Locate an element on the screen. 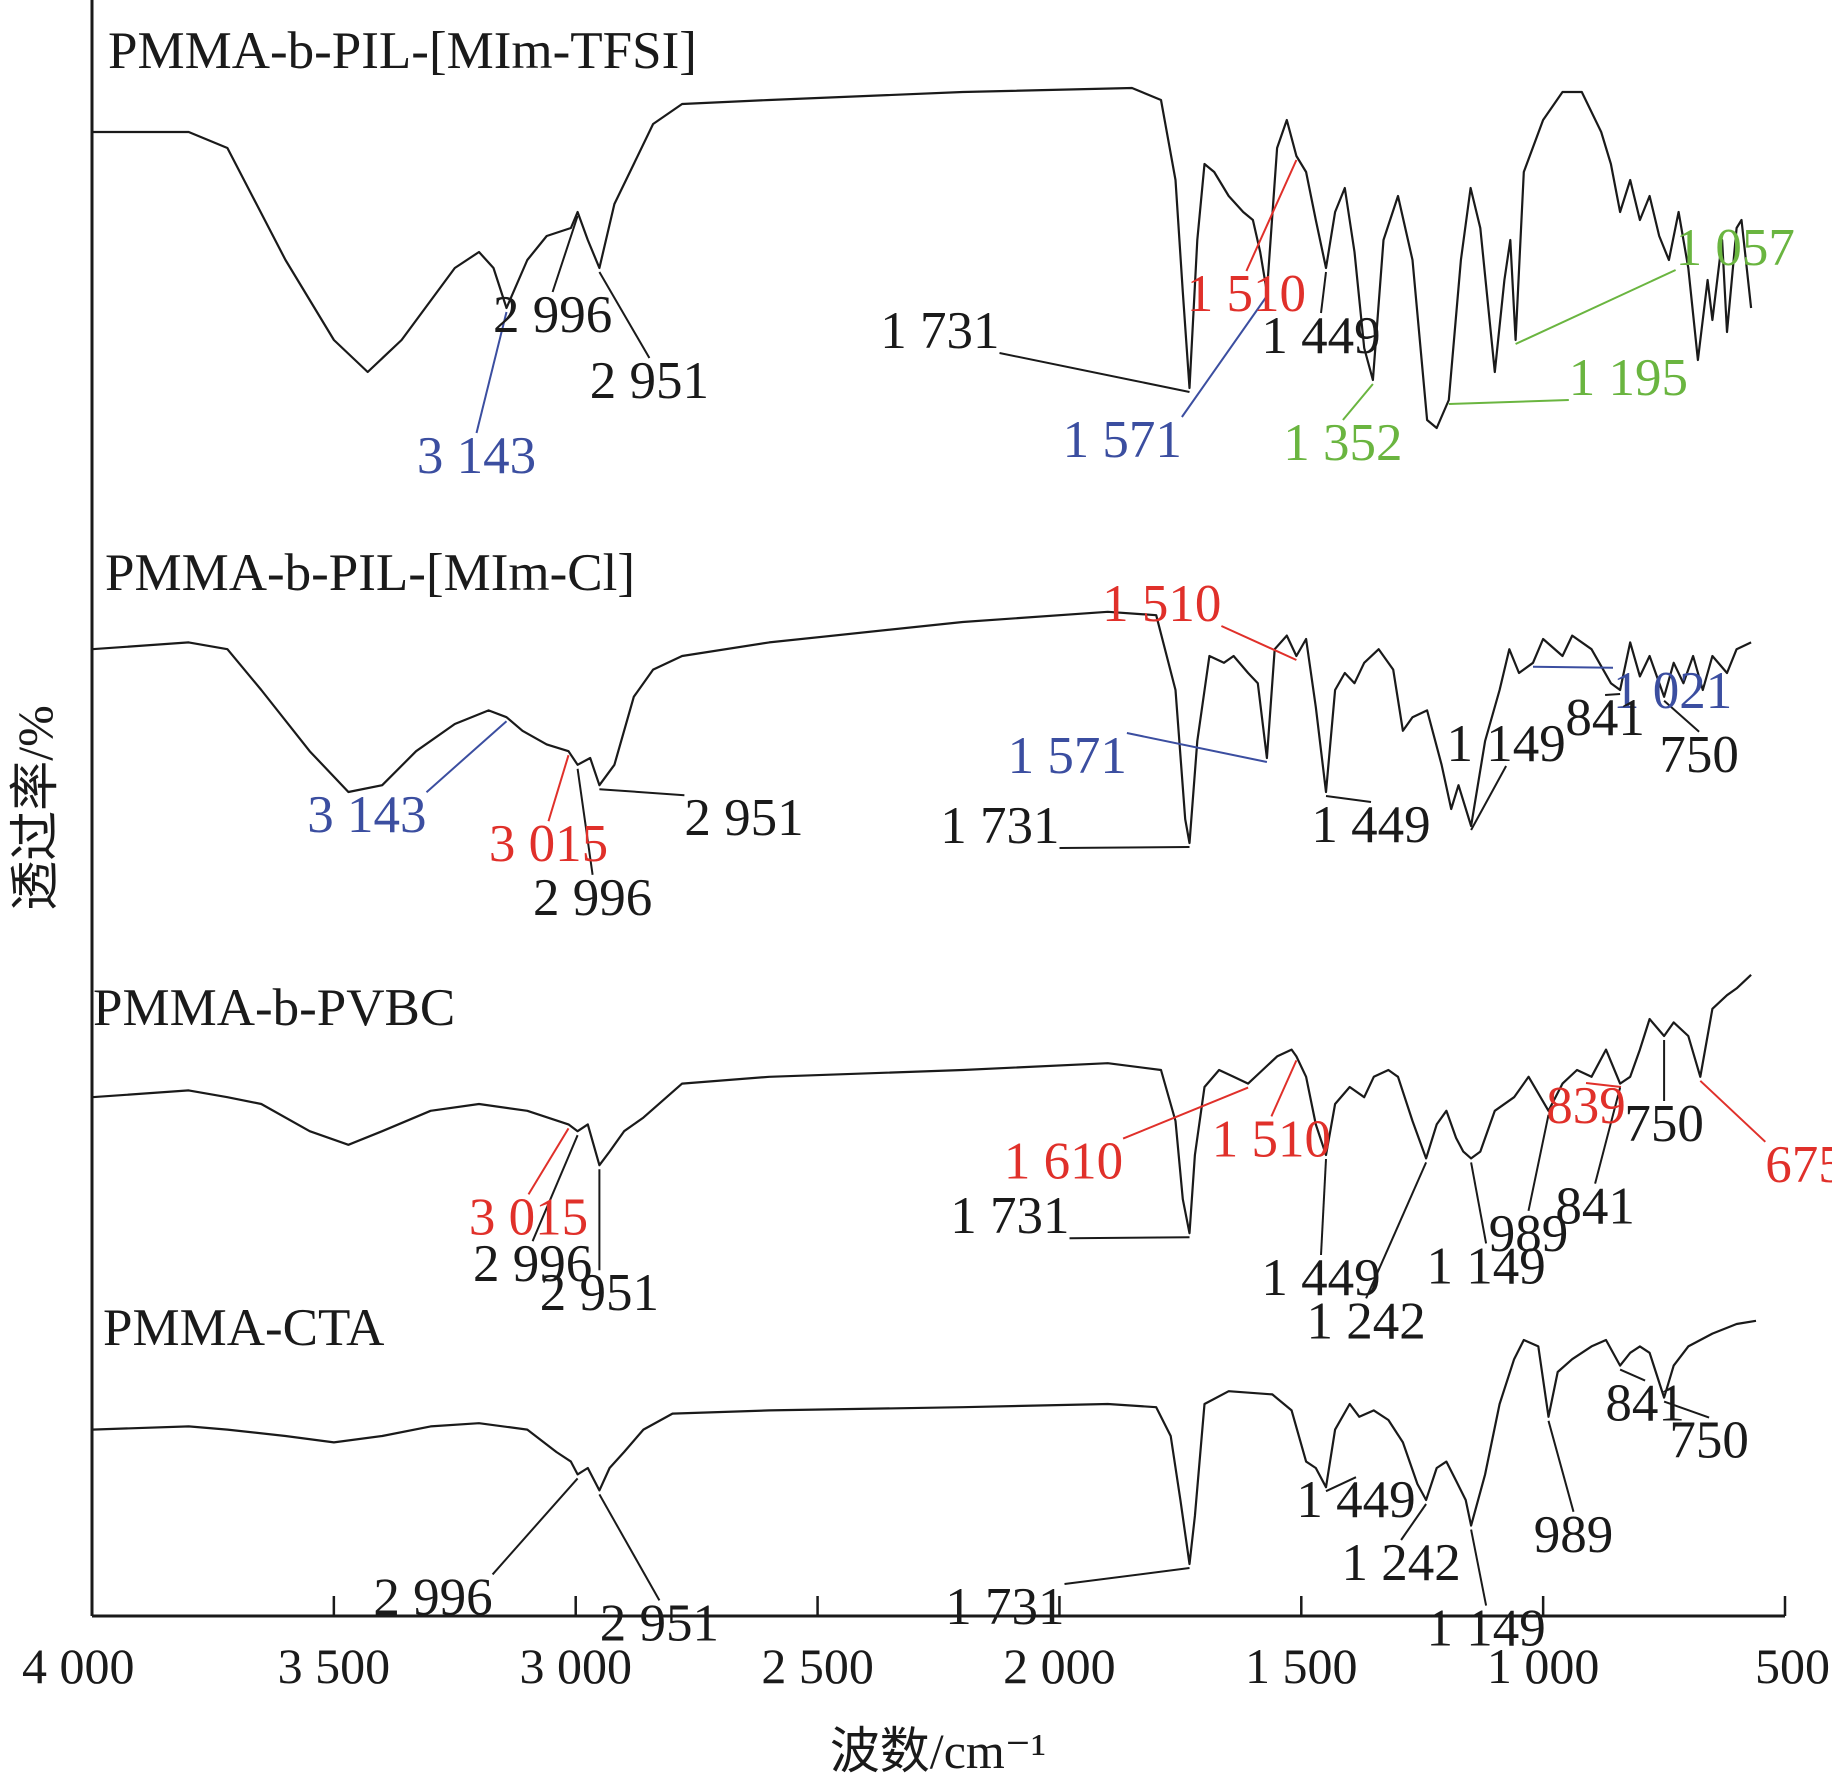  x-tick-label-1500: 1 500 is located at coordinates (1301, 1666).